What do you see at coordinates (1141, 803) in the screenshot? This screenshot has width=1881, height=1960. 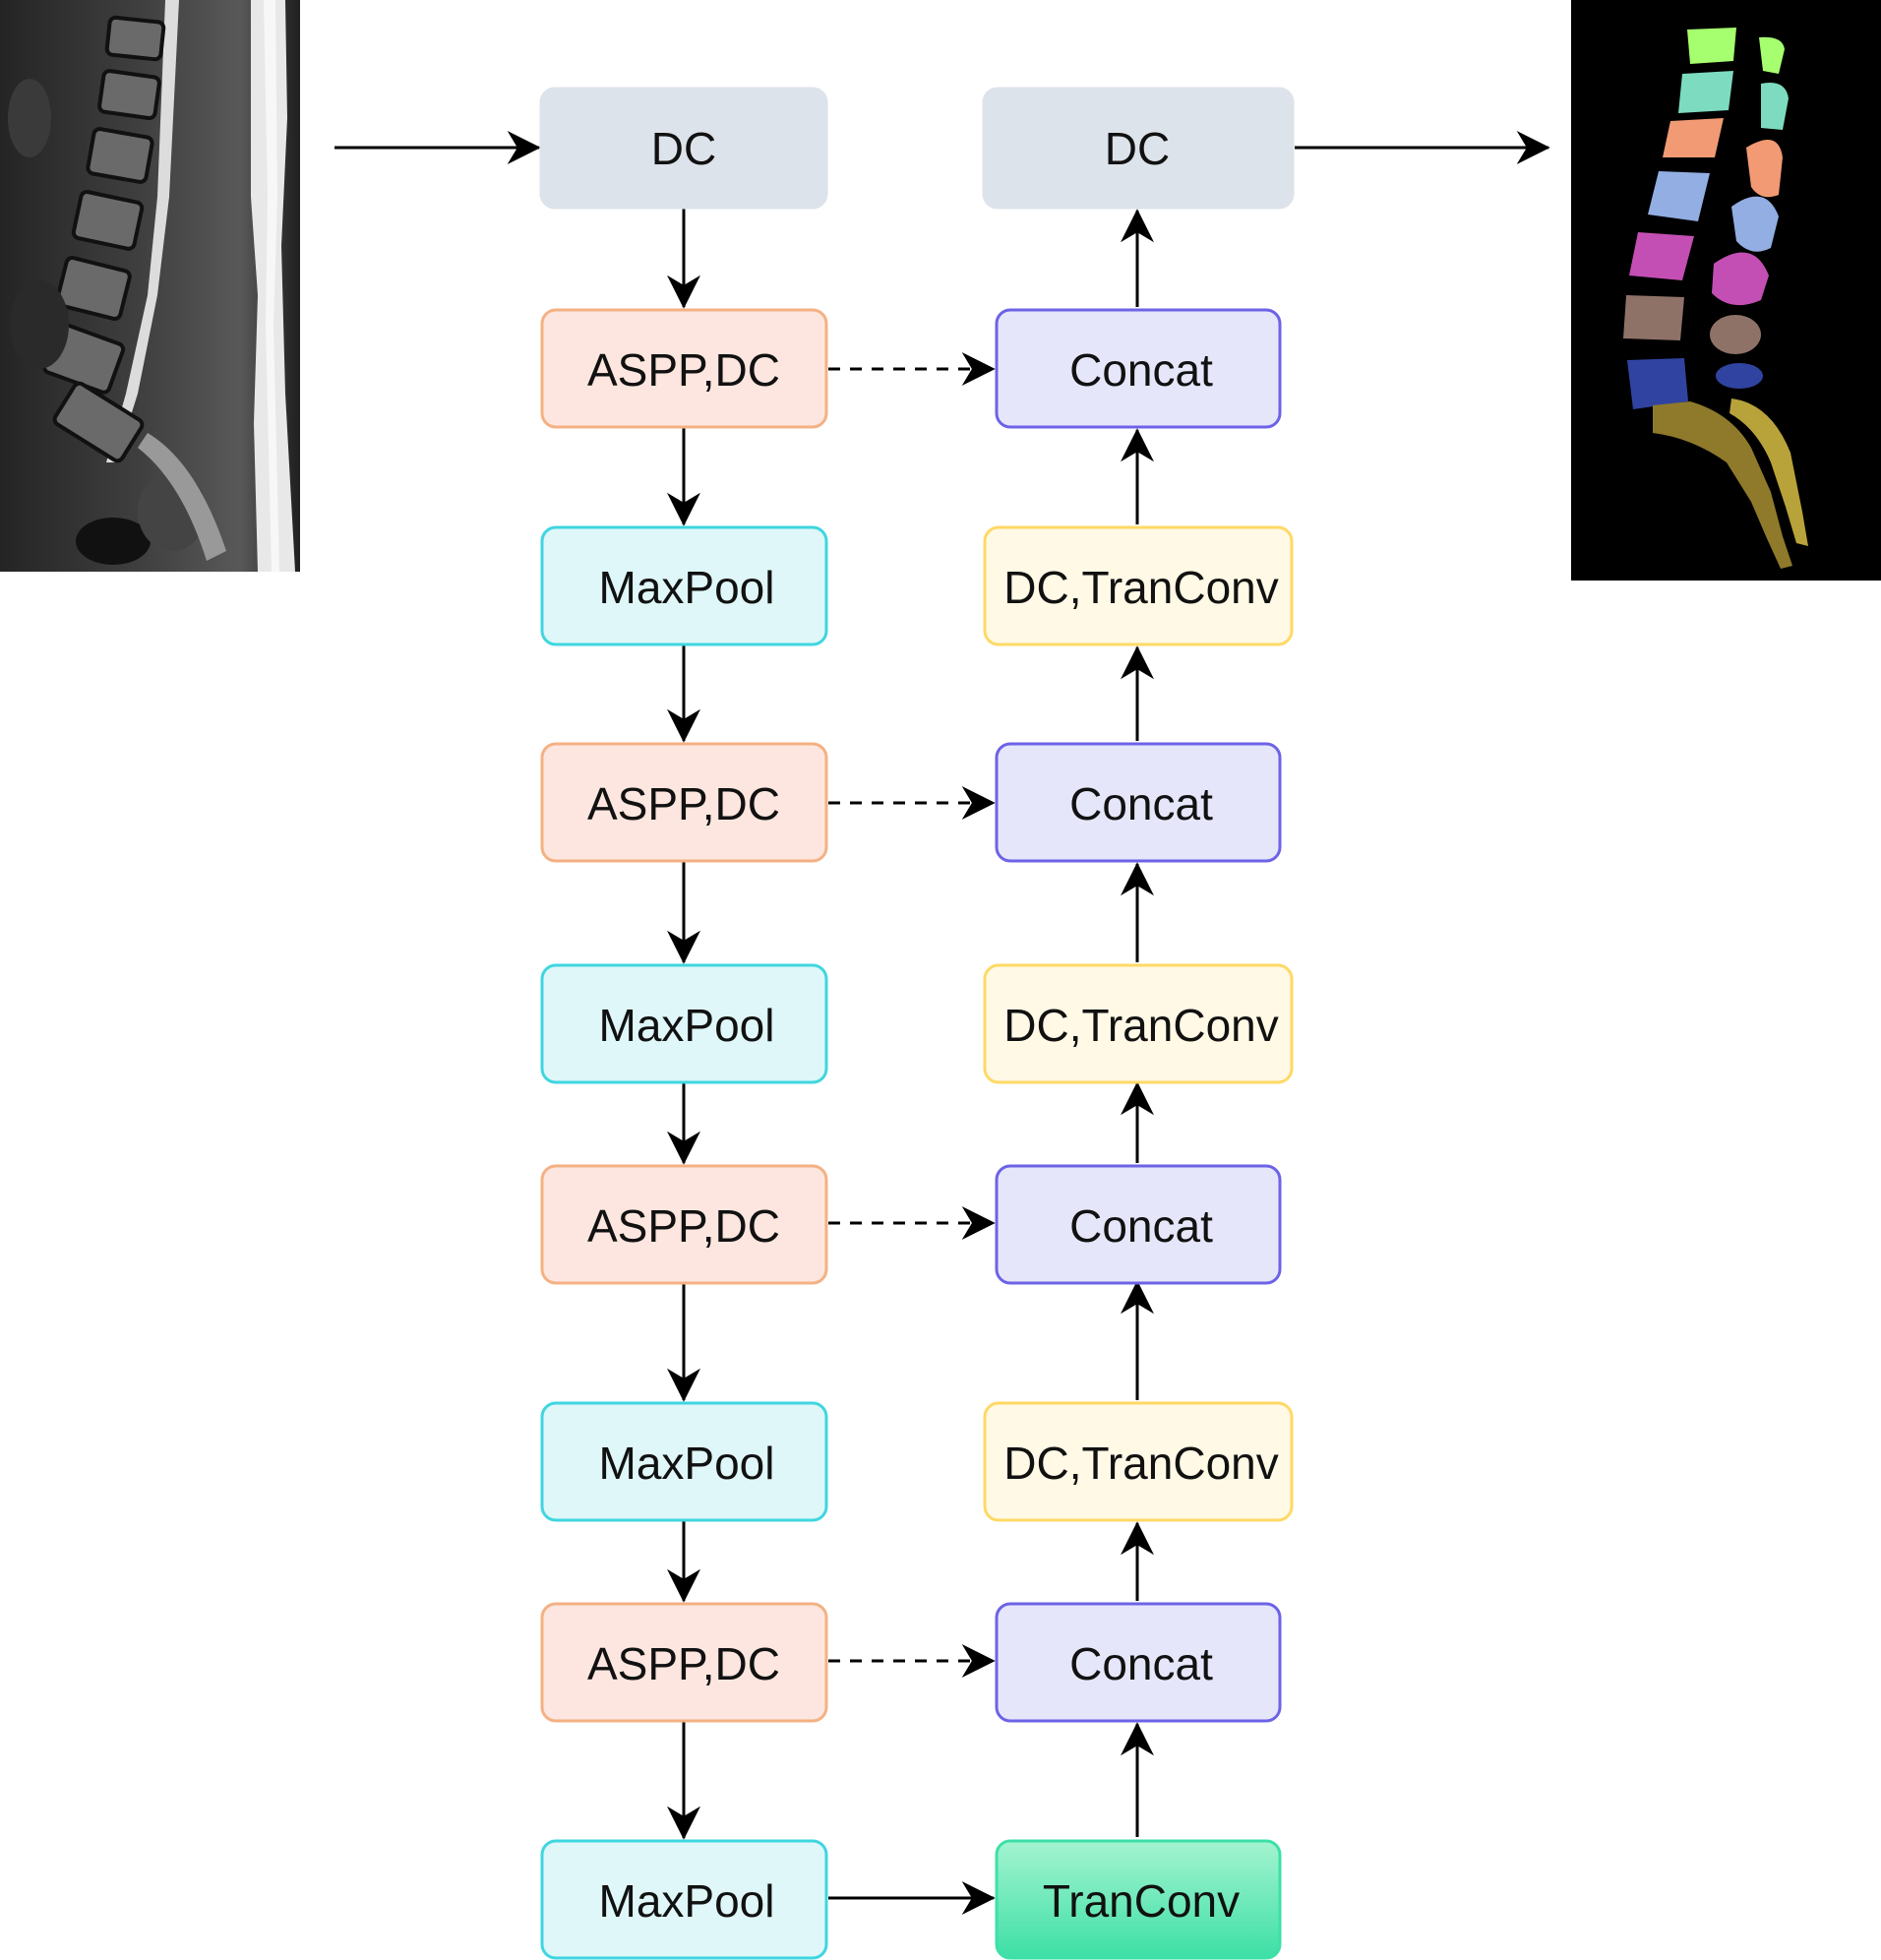 I see `decoder-concat-label-2: Concat` at bounding box center [1141, 803].